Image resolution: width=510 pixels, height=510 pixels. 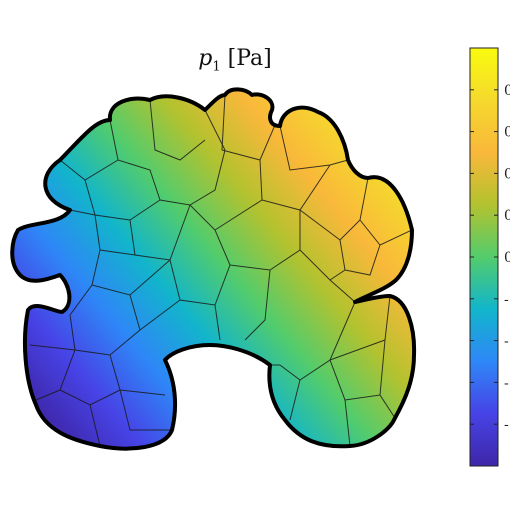 I want to click on colorbar-fill, so click(x=484, y=257).